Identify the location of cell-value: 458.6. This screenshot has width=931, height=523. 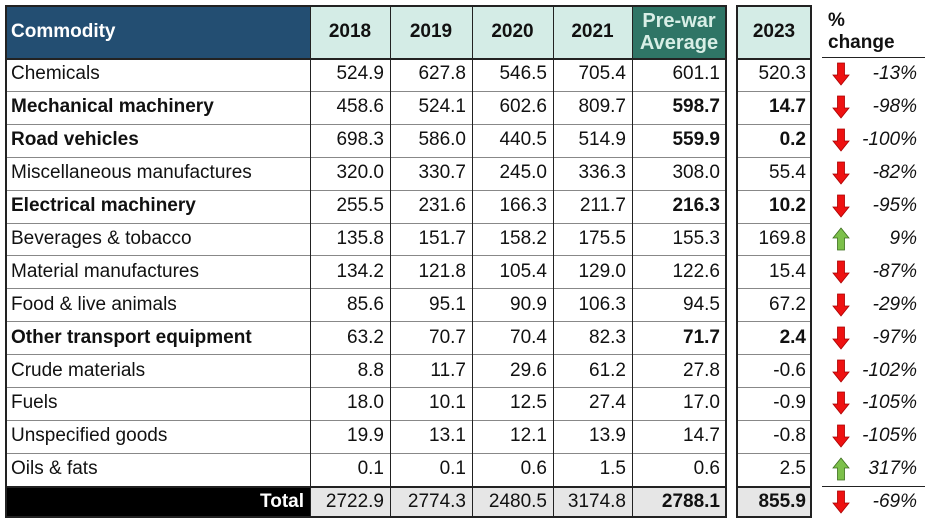
(360, 107).